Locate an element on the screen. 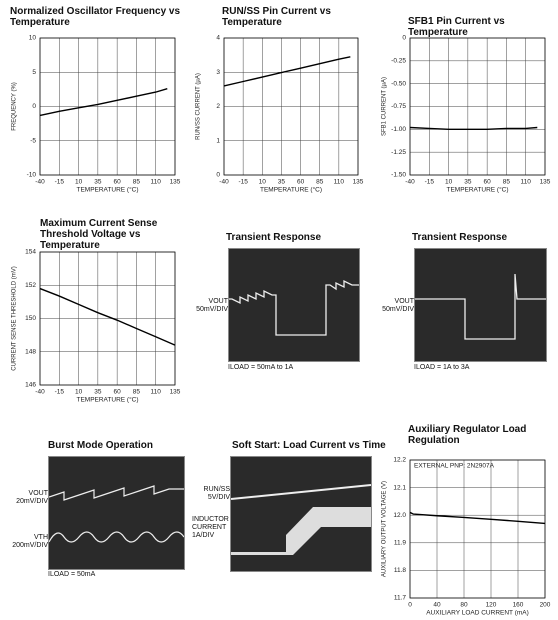  x-tick-label: 200 is located at coordinates (545, 605).